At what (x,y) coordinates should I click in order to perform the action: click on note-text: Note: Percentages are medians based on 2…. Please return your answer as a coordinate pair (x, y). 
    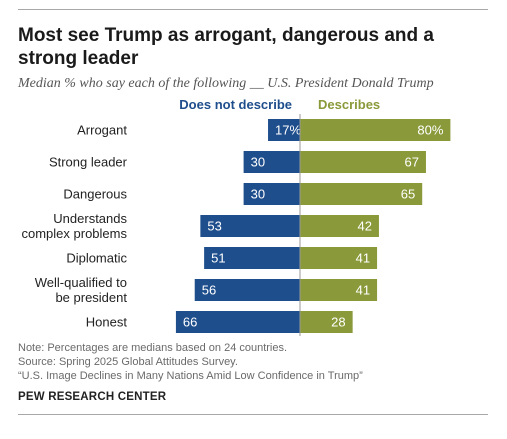
    Looking at the image, I should click on (153, 348).